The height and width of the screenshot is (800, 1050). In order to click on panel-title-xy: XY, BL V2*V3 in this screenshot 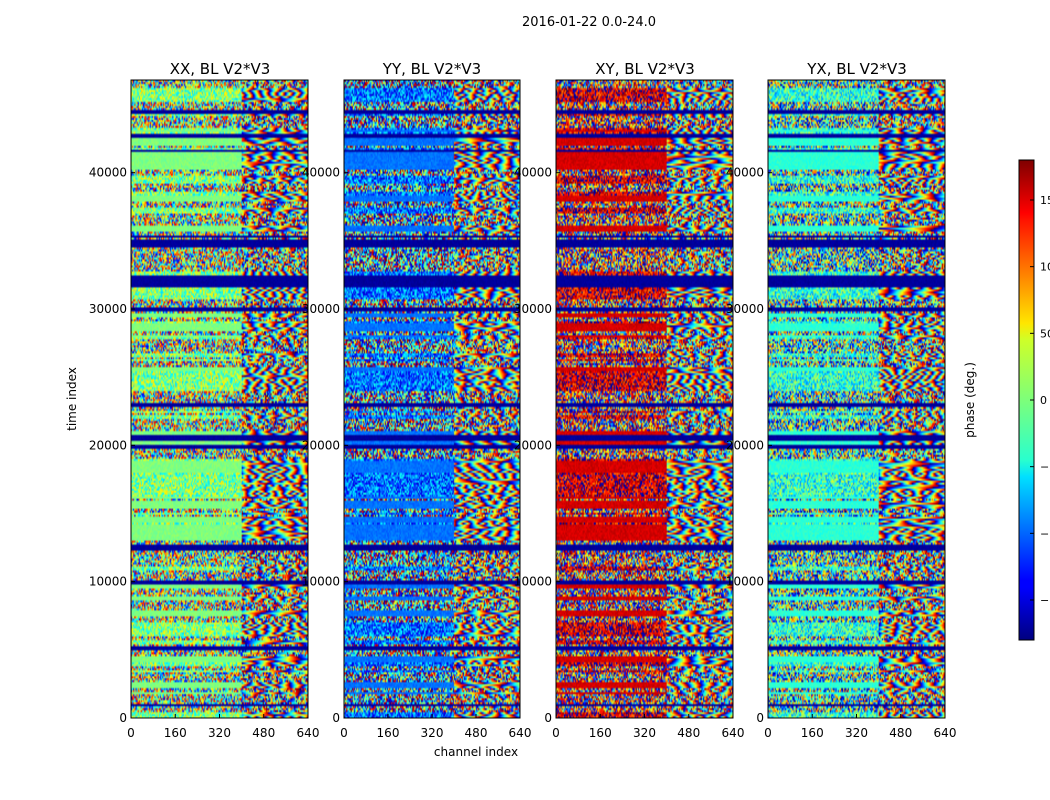, I will do `click(645, 69)`.